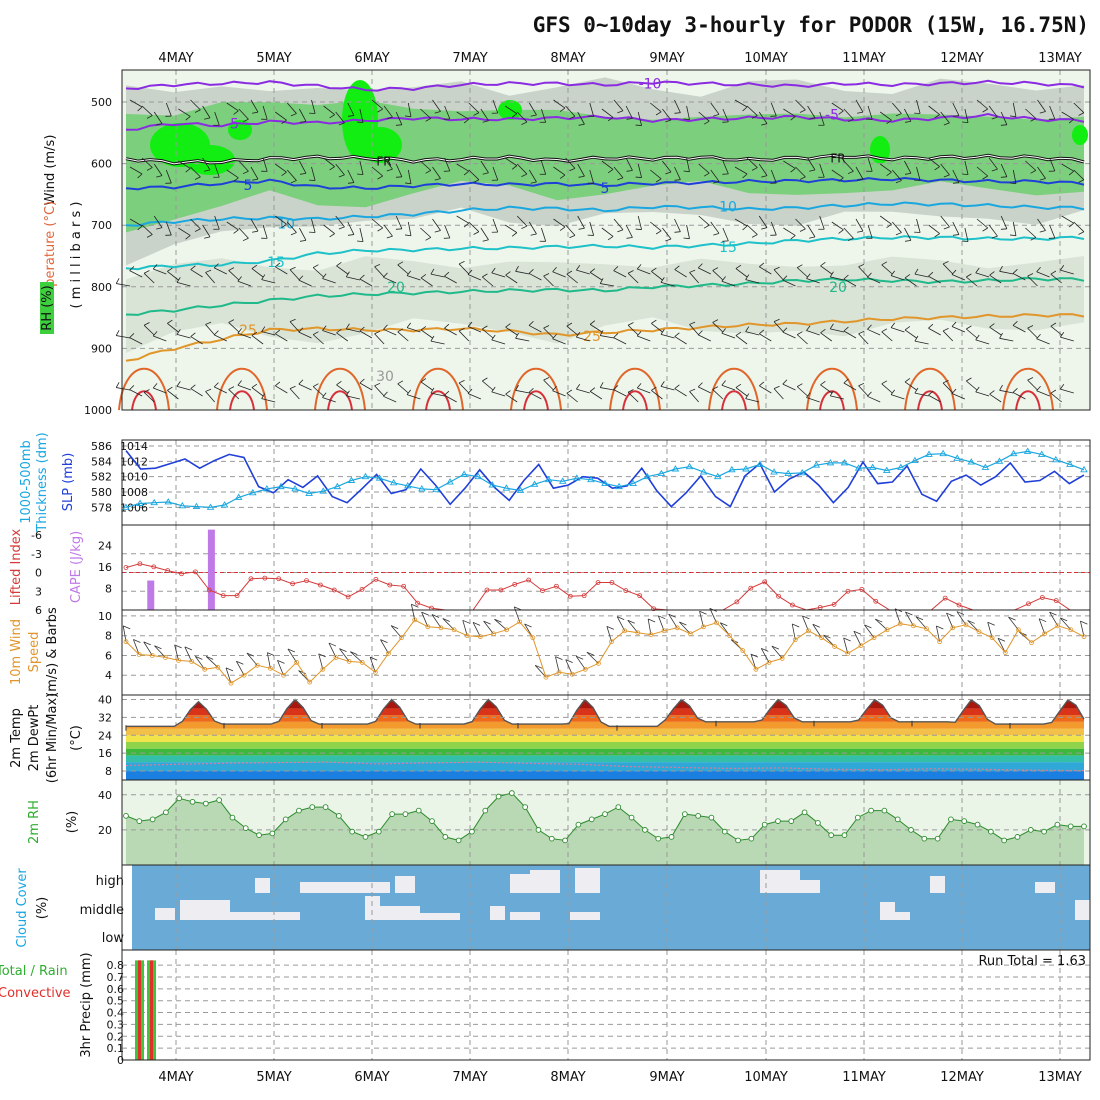 The image size is (1100, 1100). What do you see at coordinates (605, 85) in the screenshot?
I see `temperature-contour` at bounding box center [605, 85].